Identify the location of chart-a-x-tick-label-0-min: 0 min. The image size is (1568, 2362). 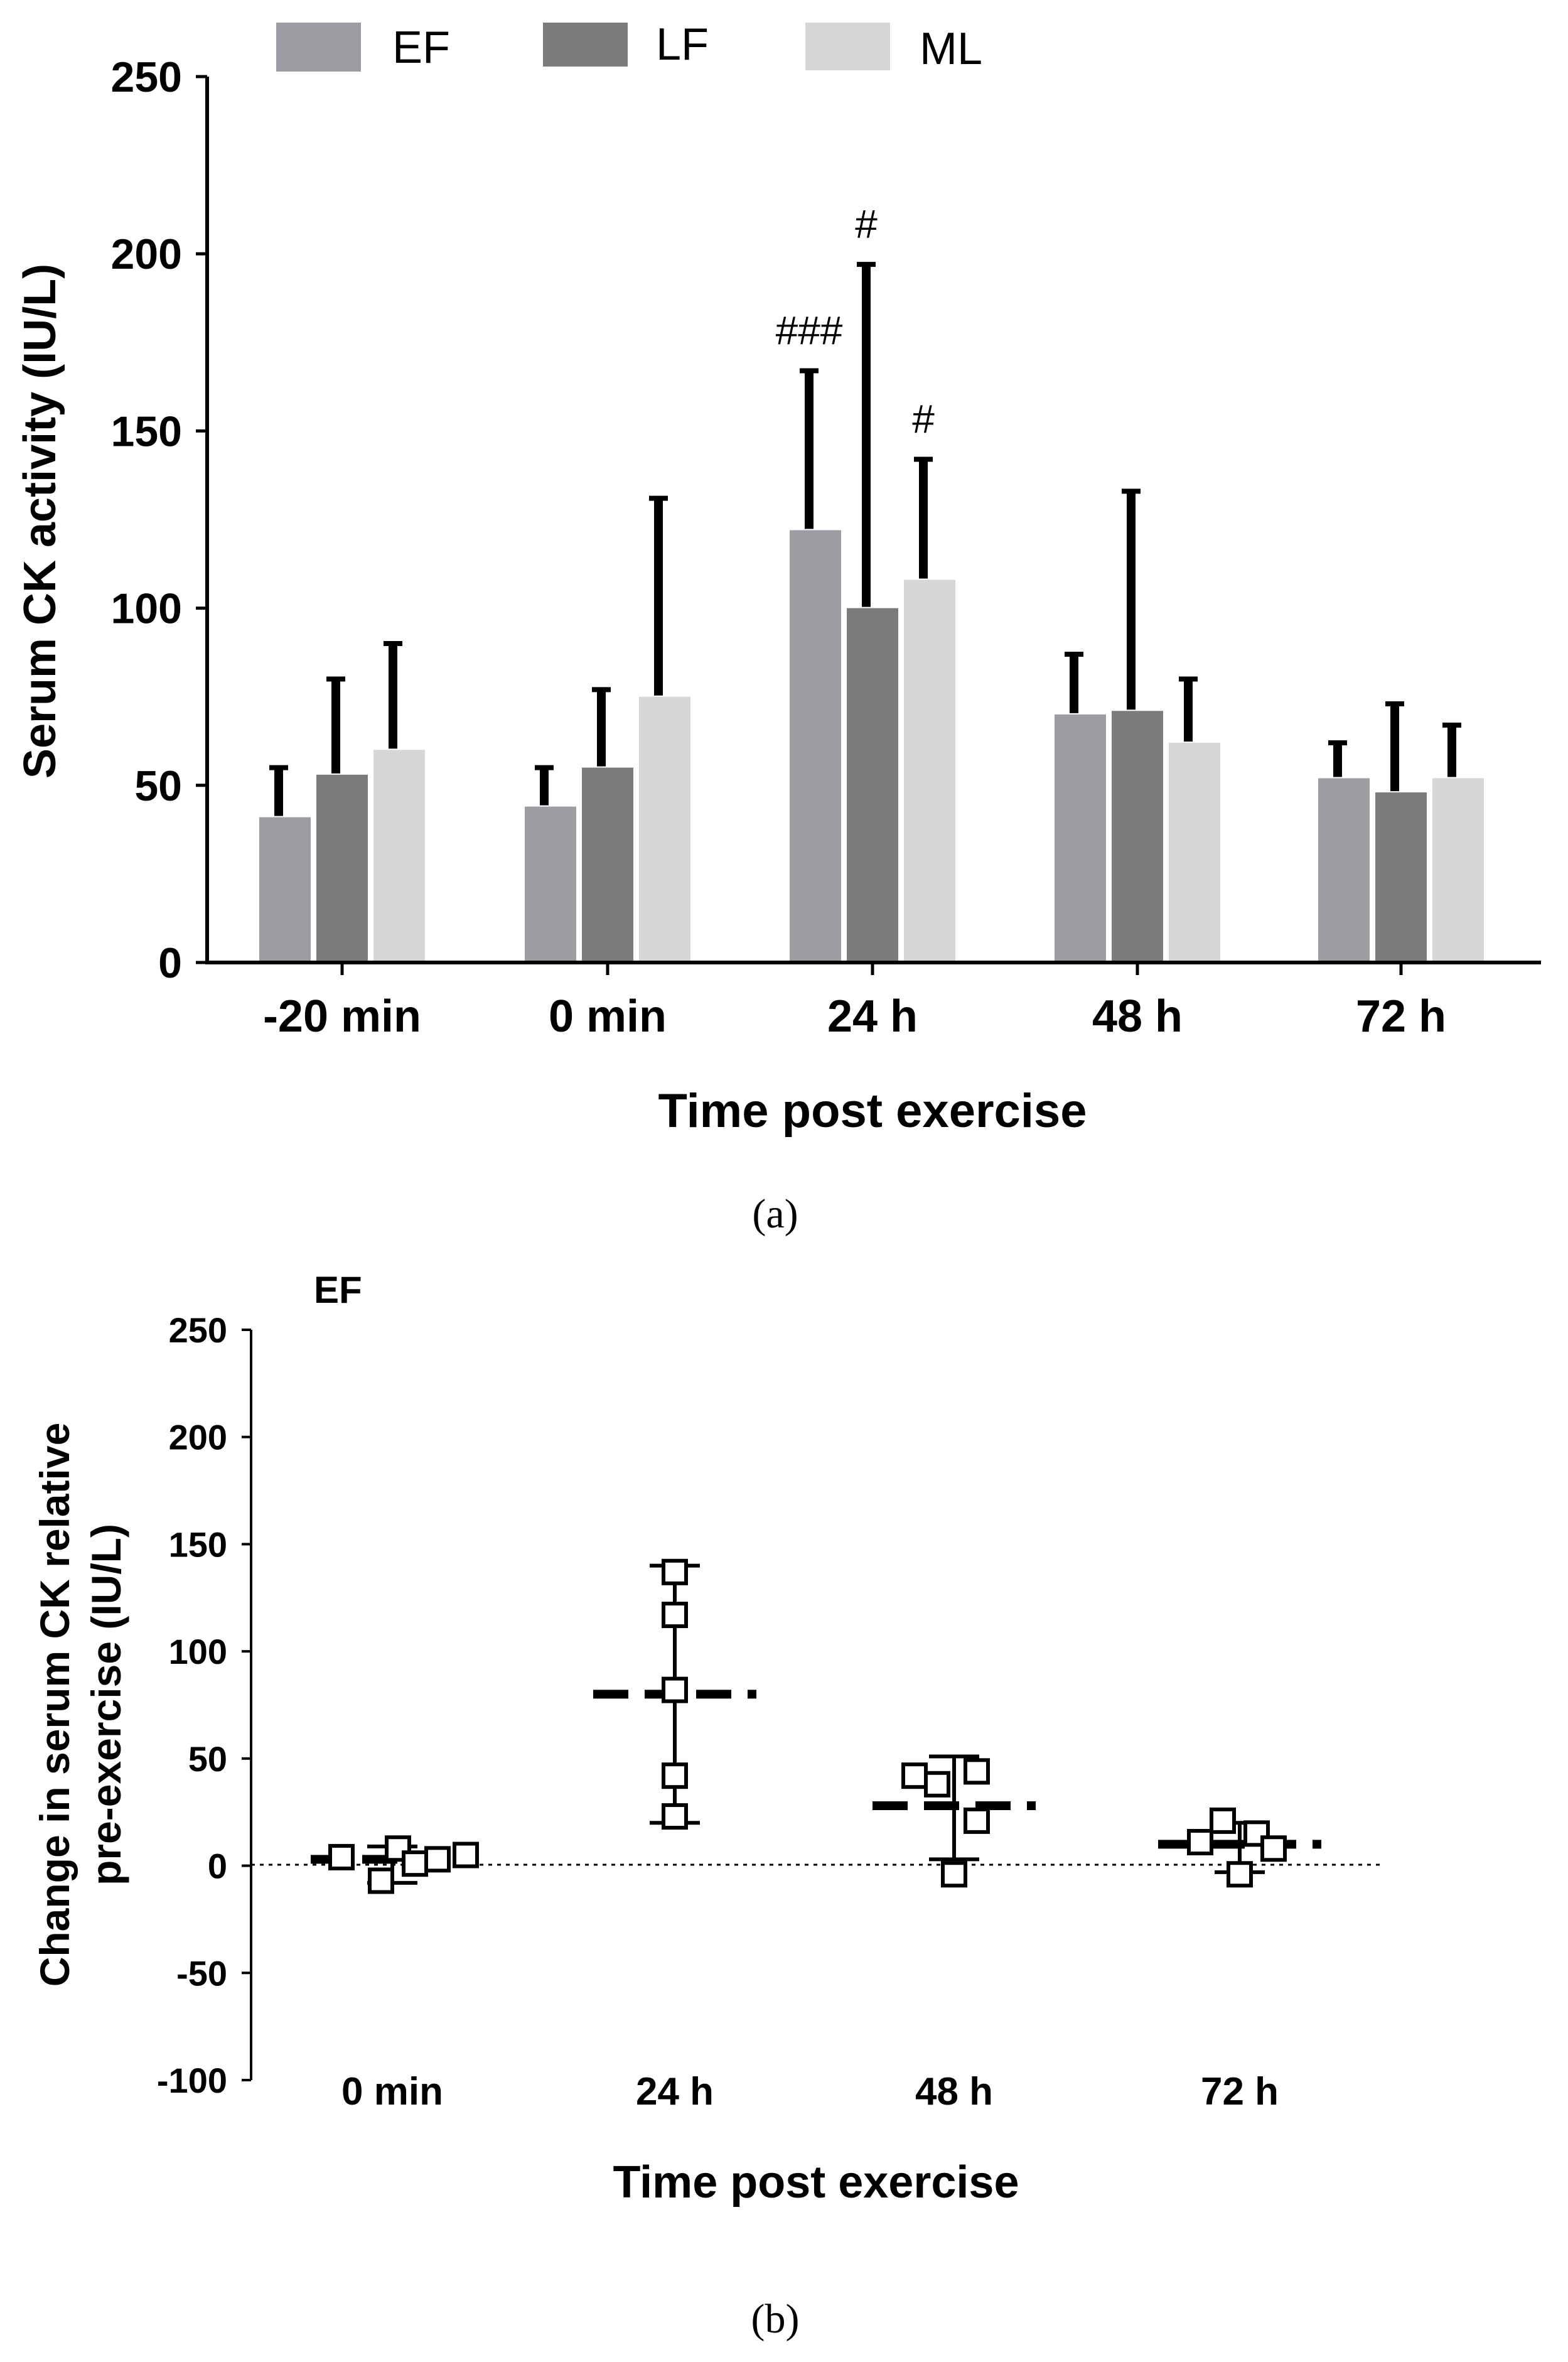
(608, 1016).